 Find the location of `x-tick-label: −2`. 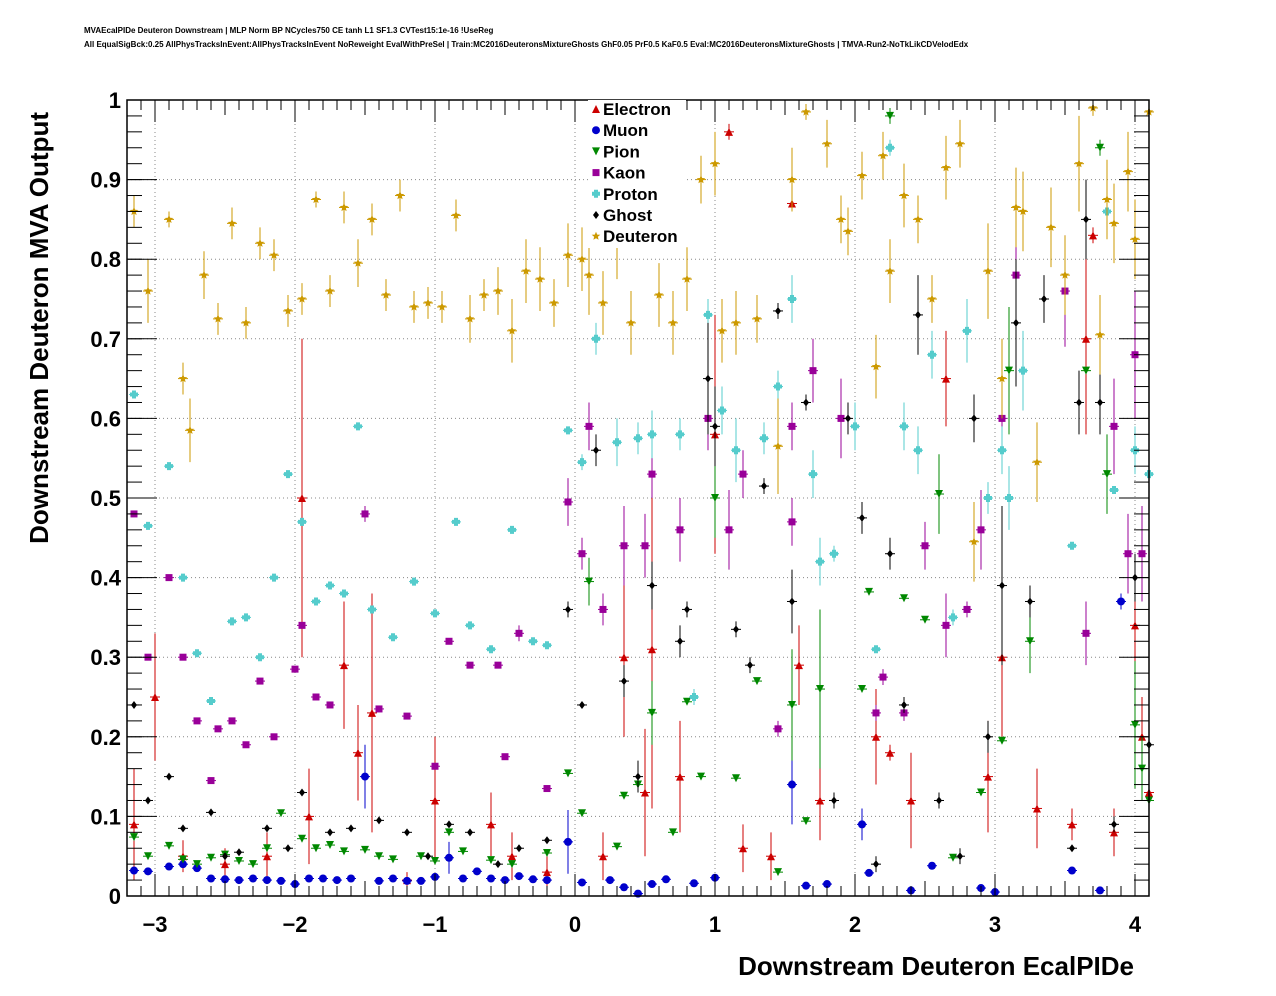

x-tick-label: −2 is located at coordinates (294, 924).